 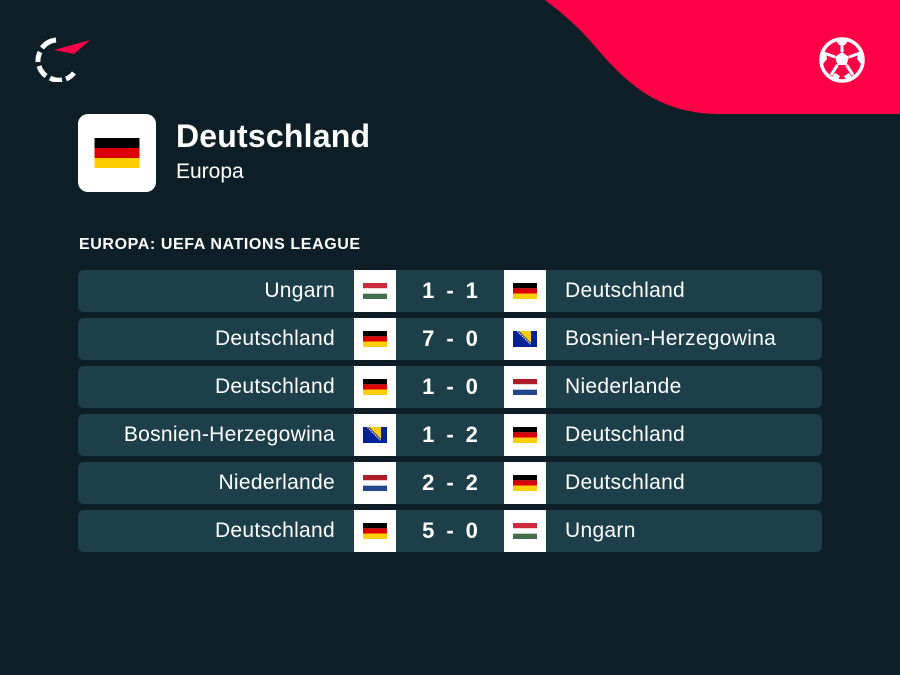 What do you see at coordinates (276, 482) in the screenshot?
I see `home-team: Niederlande` at bounding box center [276, 482].